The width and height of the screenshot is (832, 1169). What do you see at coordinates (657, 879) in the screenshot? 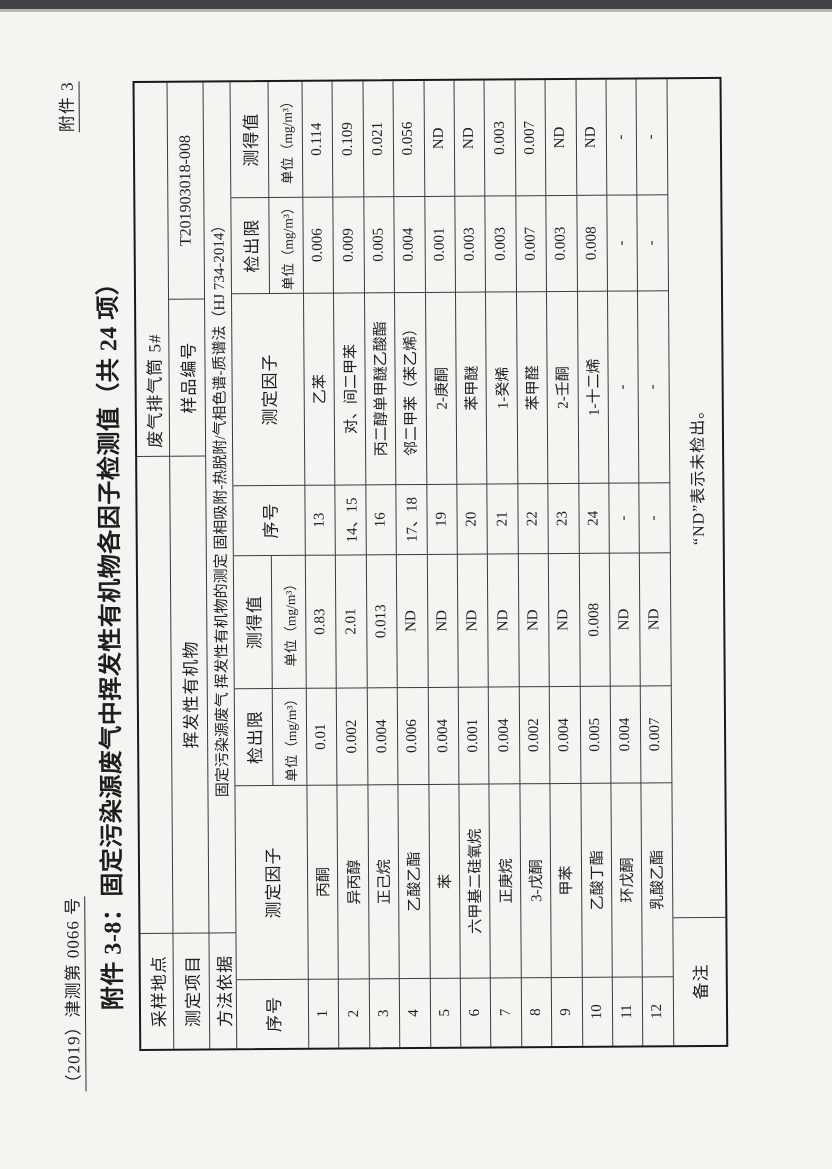
I see `table-cell: 乳酸乙酯` at bounding box center [657, 879].